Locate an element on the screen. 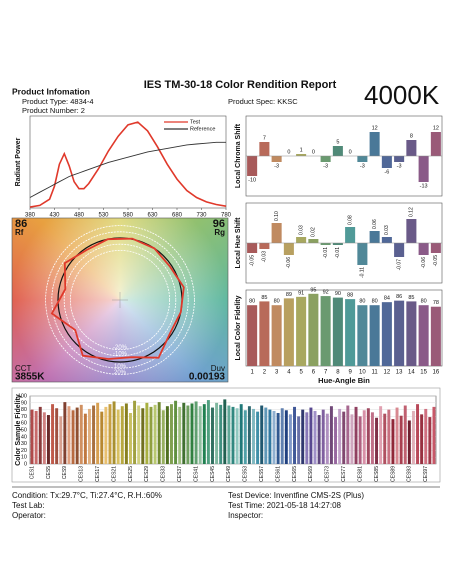 This screenshot has height=584, width=452. report-title: IES TM-30-18 Color Rendition Report is located at coordinates (240, 85).